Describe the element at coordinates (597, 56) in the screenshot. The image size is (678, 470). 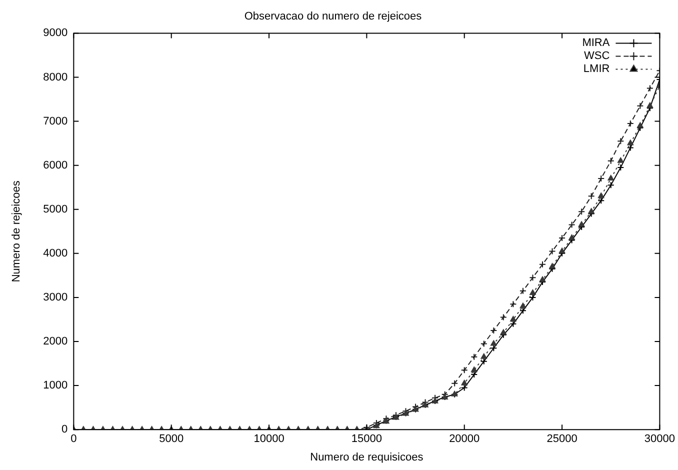
I see `legend-label: WSC` at that location.